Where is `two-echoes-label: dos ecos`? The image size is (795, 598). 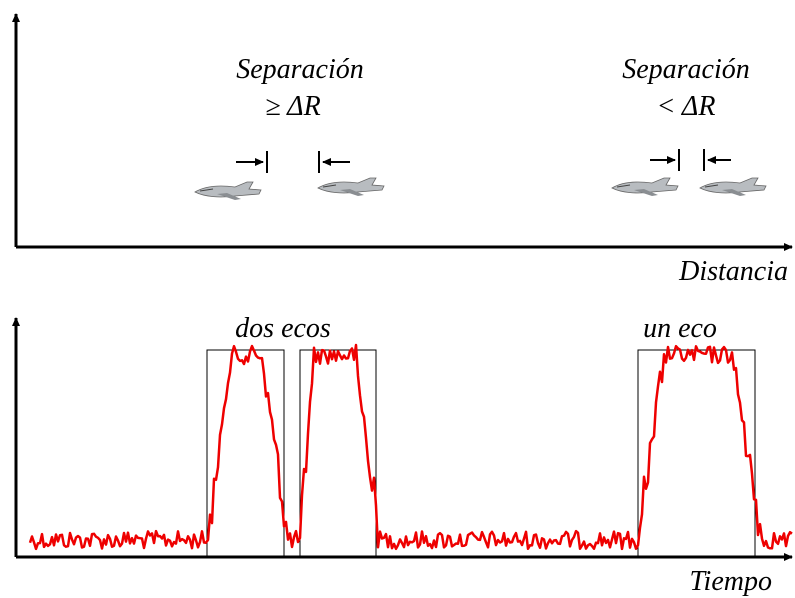
two-echoes-label: dos ecos is located at coordinates (283, 328).